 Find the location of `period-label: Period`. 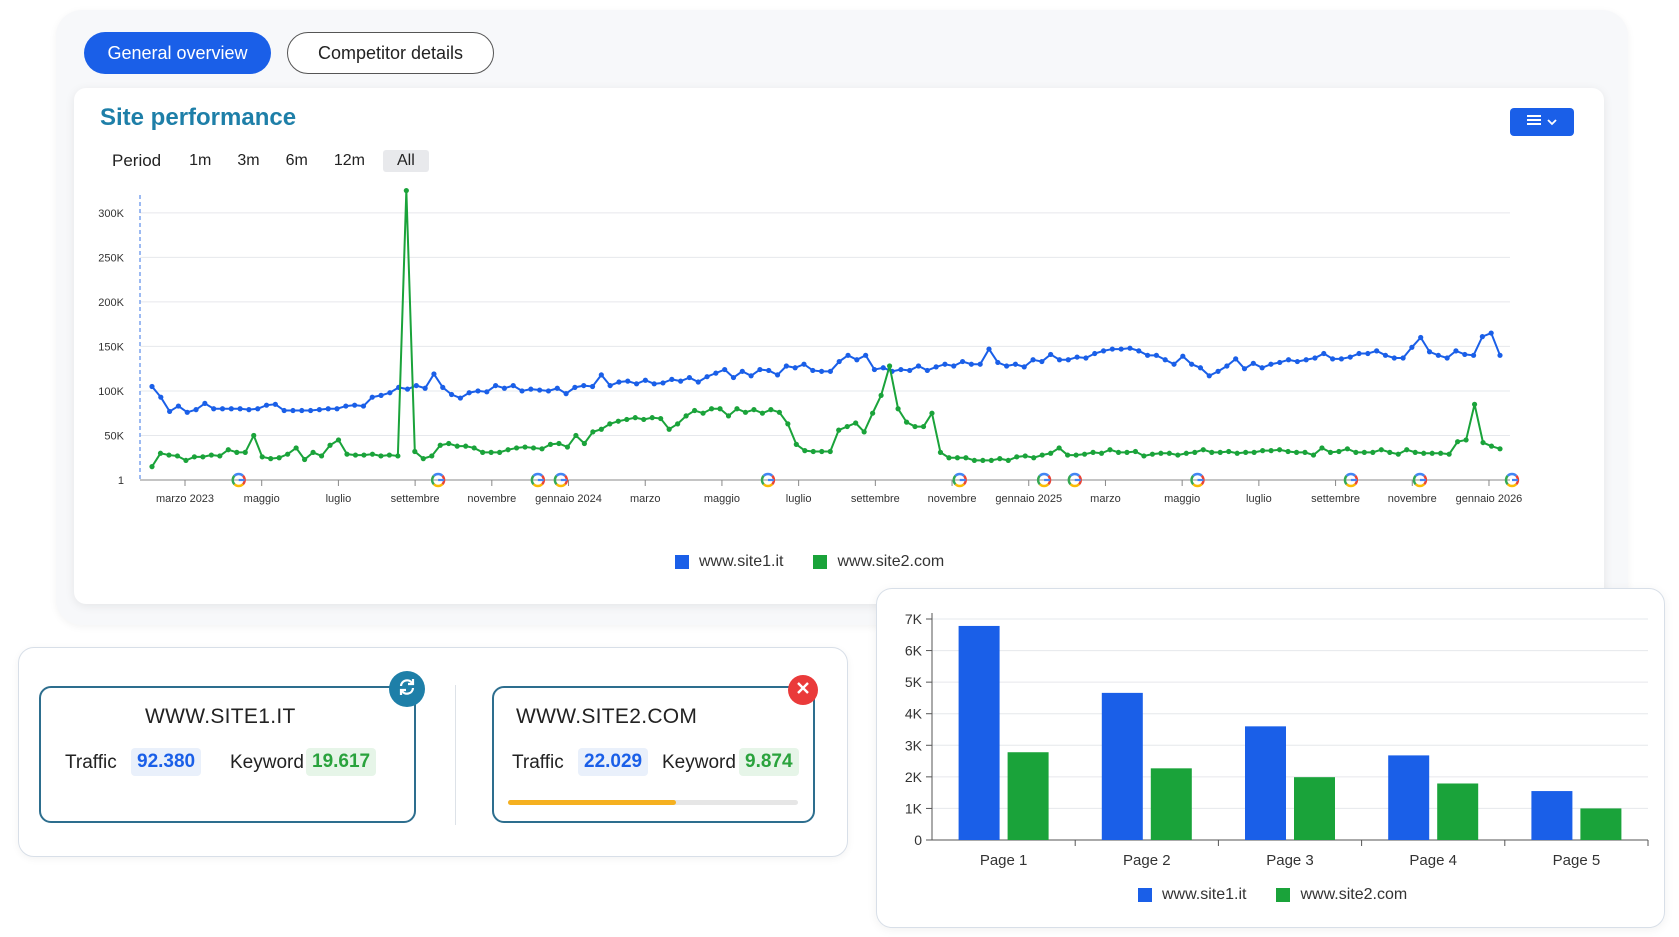

period-label: Period is located at coordinates (137, 160).